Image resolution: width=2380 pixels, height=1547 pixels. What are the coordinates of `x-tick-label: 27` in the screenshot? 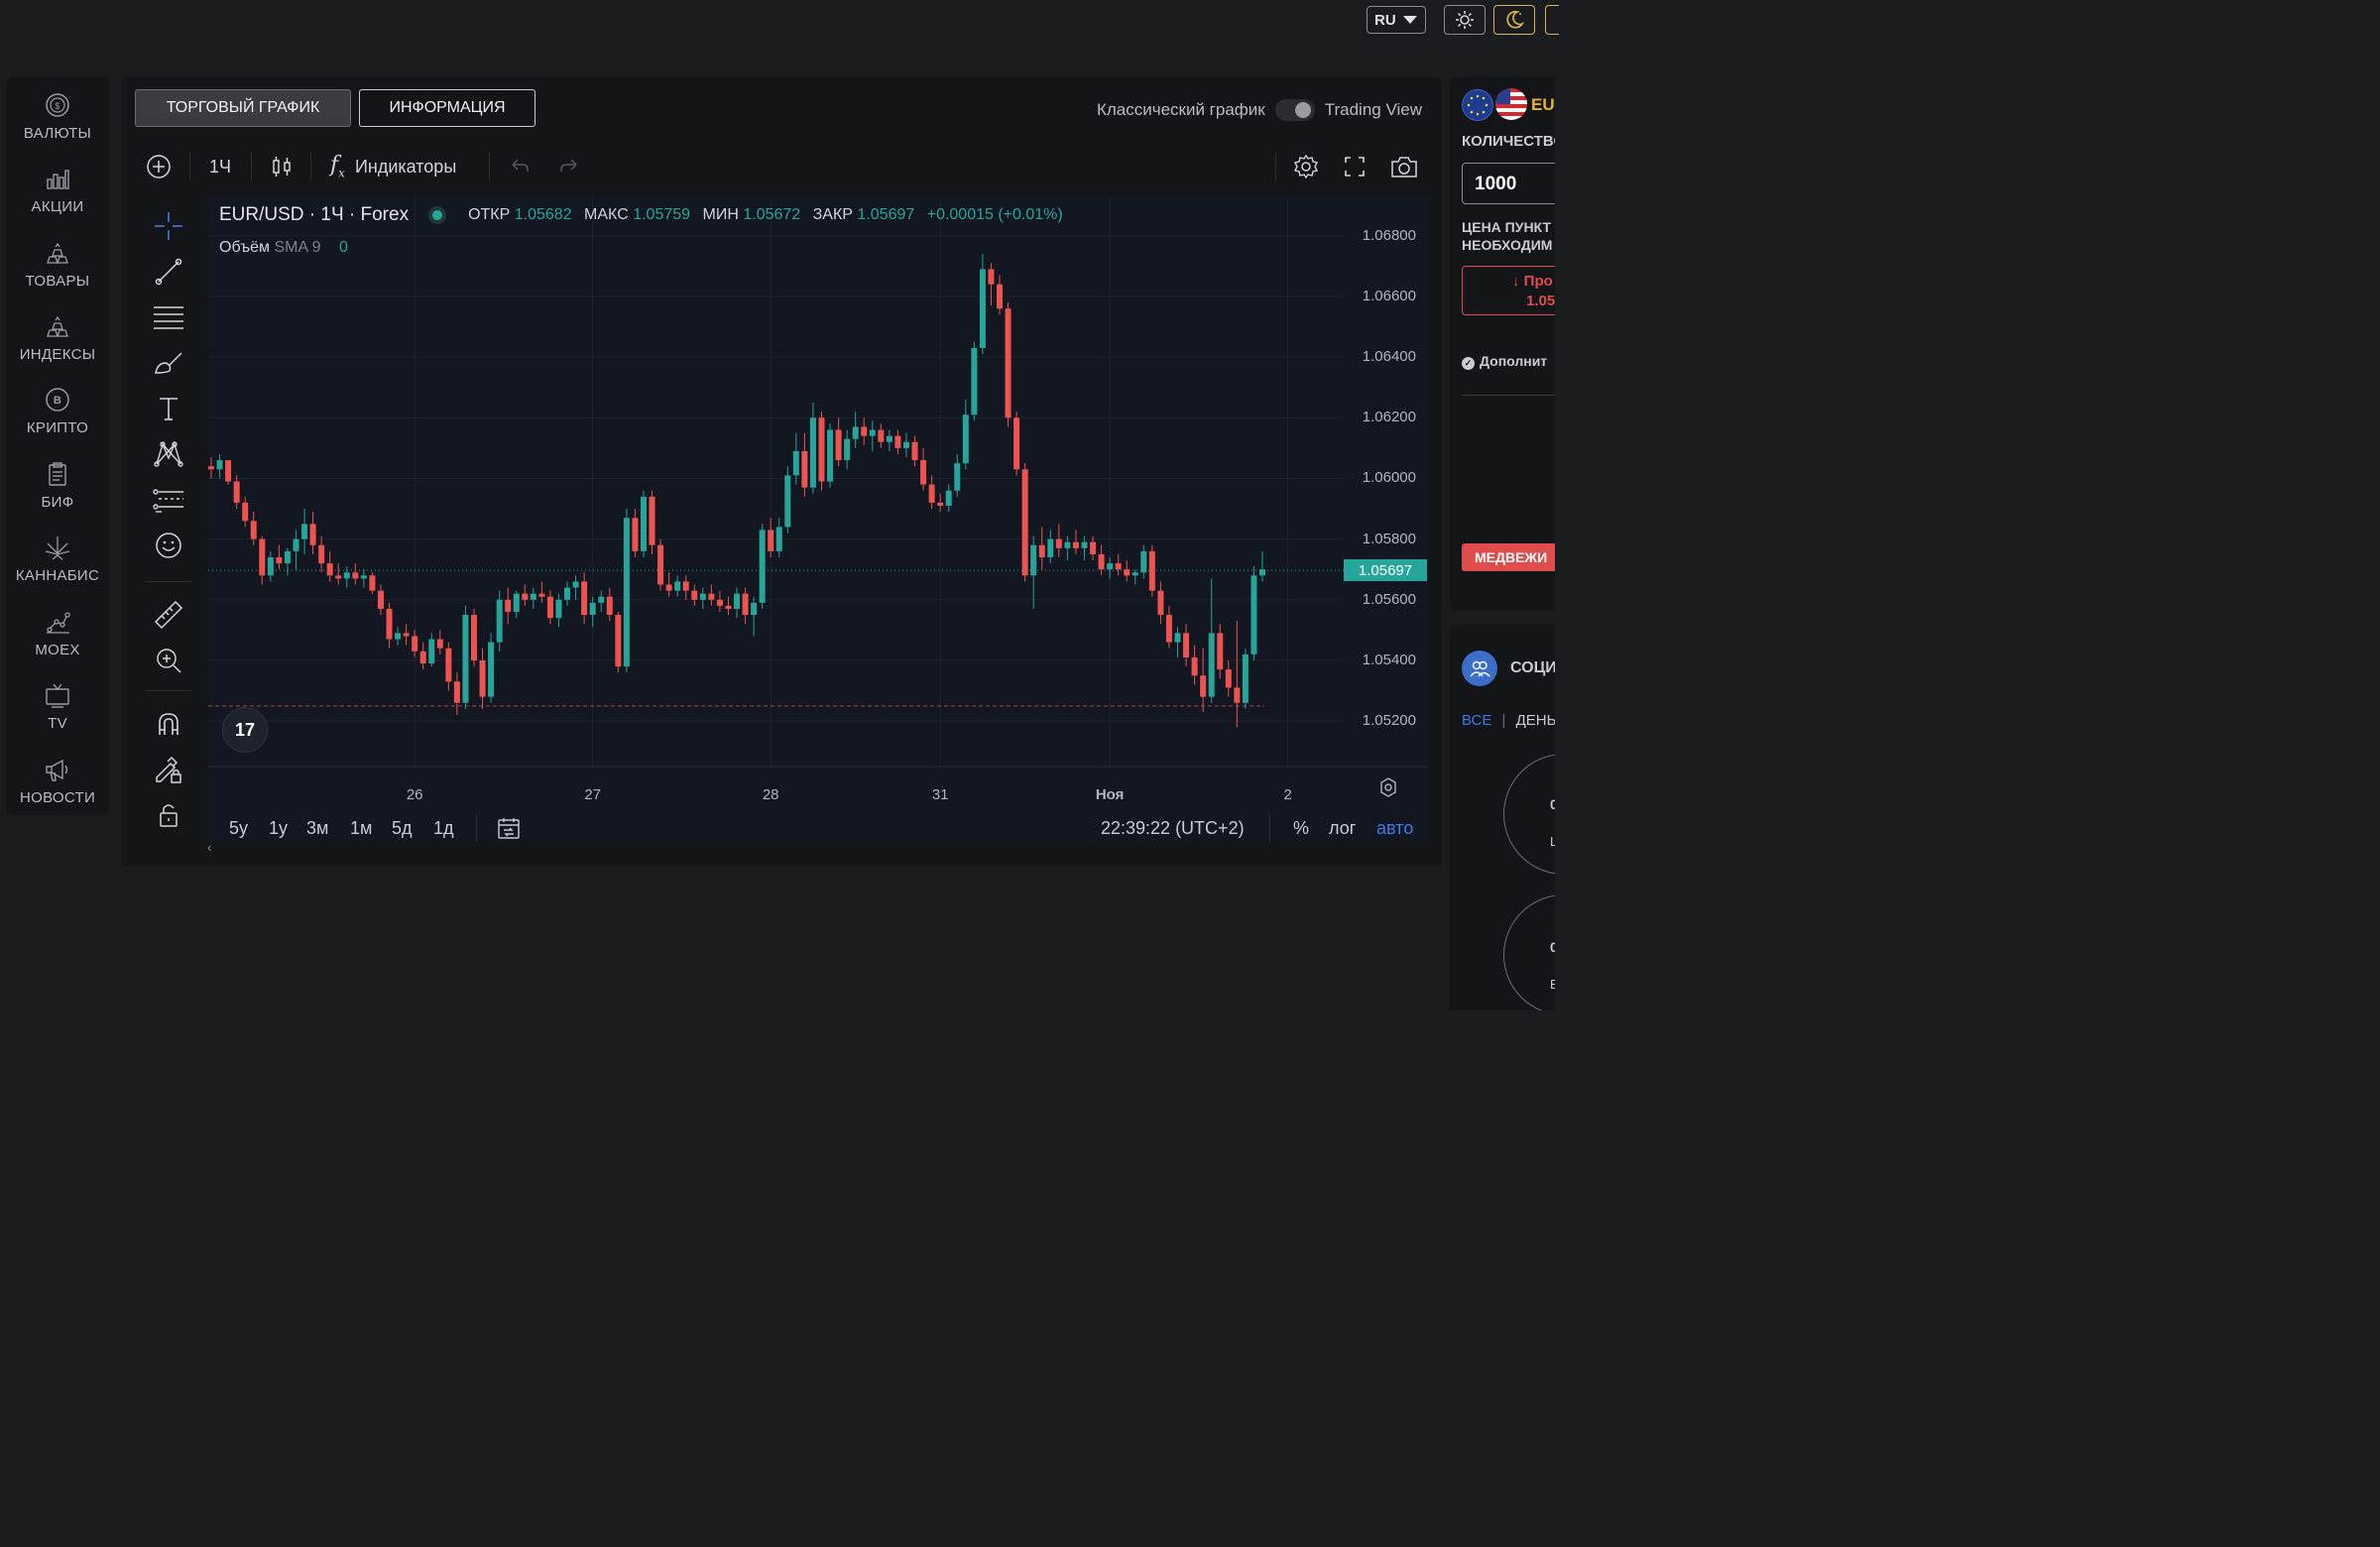 It's located at (593, 794).